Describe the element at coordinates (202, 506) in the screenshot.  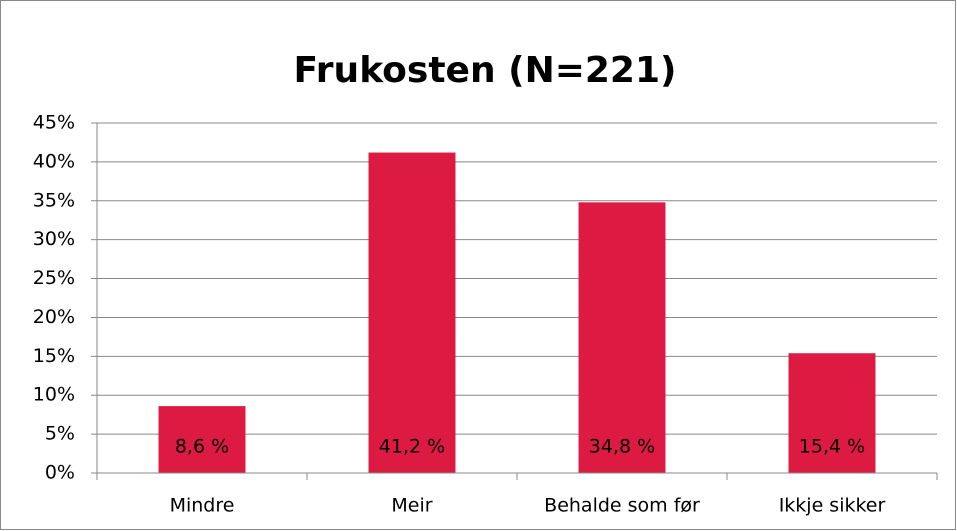
I see `x-tick-label: Mindre` at that location.